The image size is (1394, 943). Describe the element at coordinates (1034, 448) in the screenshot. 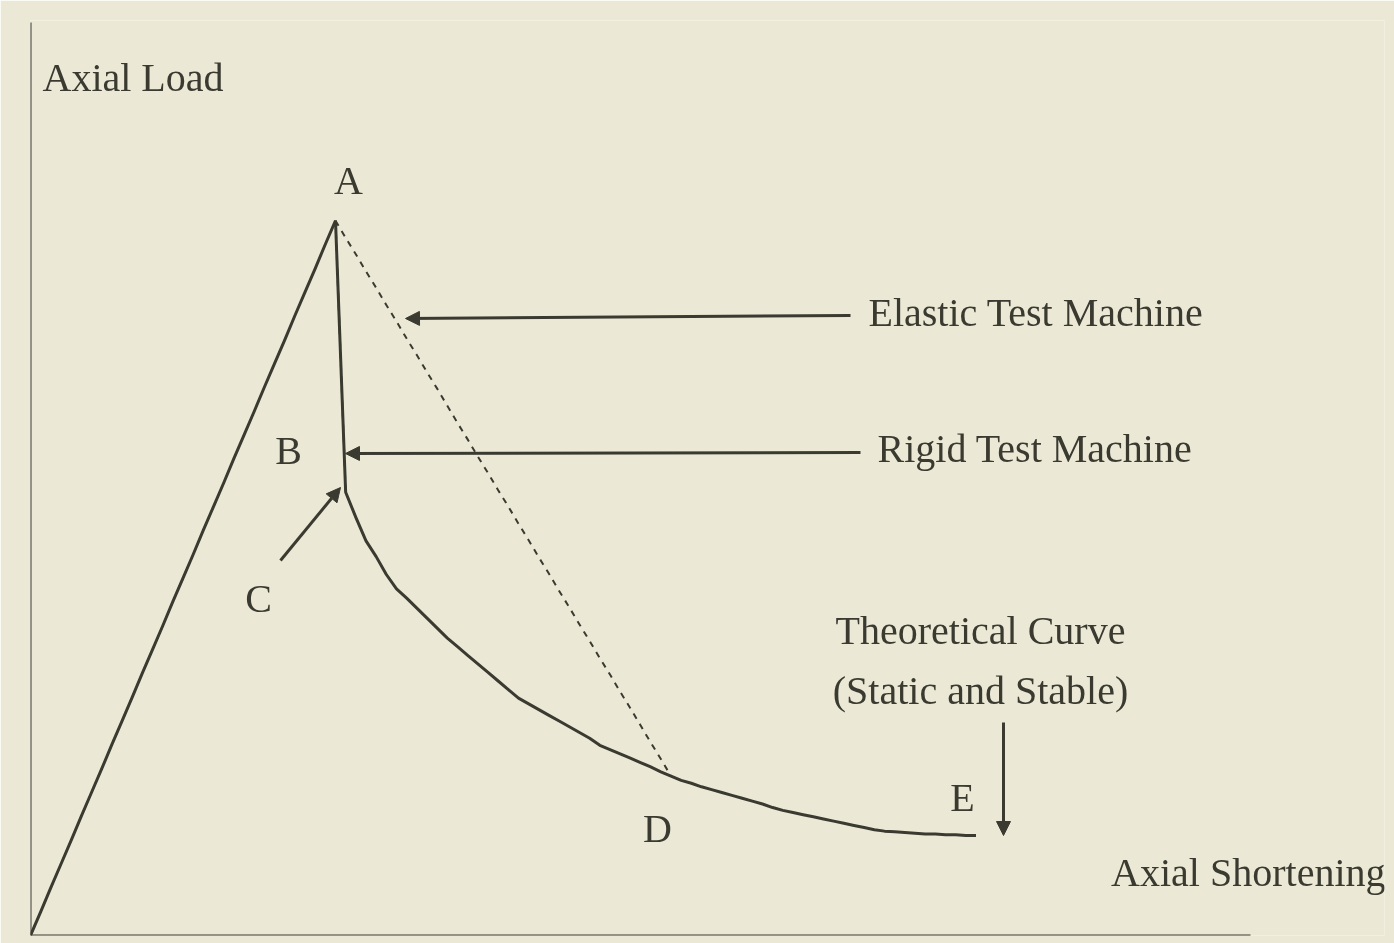

I see `annotation: Rigid Test Machine` at that location.